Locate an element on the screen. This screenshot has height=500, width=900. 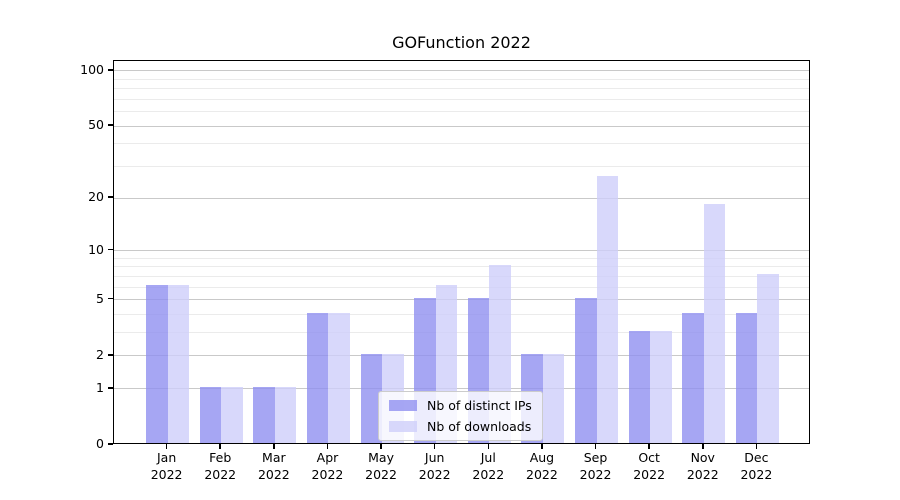
x-tick-label: May 2022 is located at coordinates (381, 466).